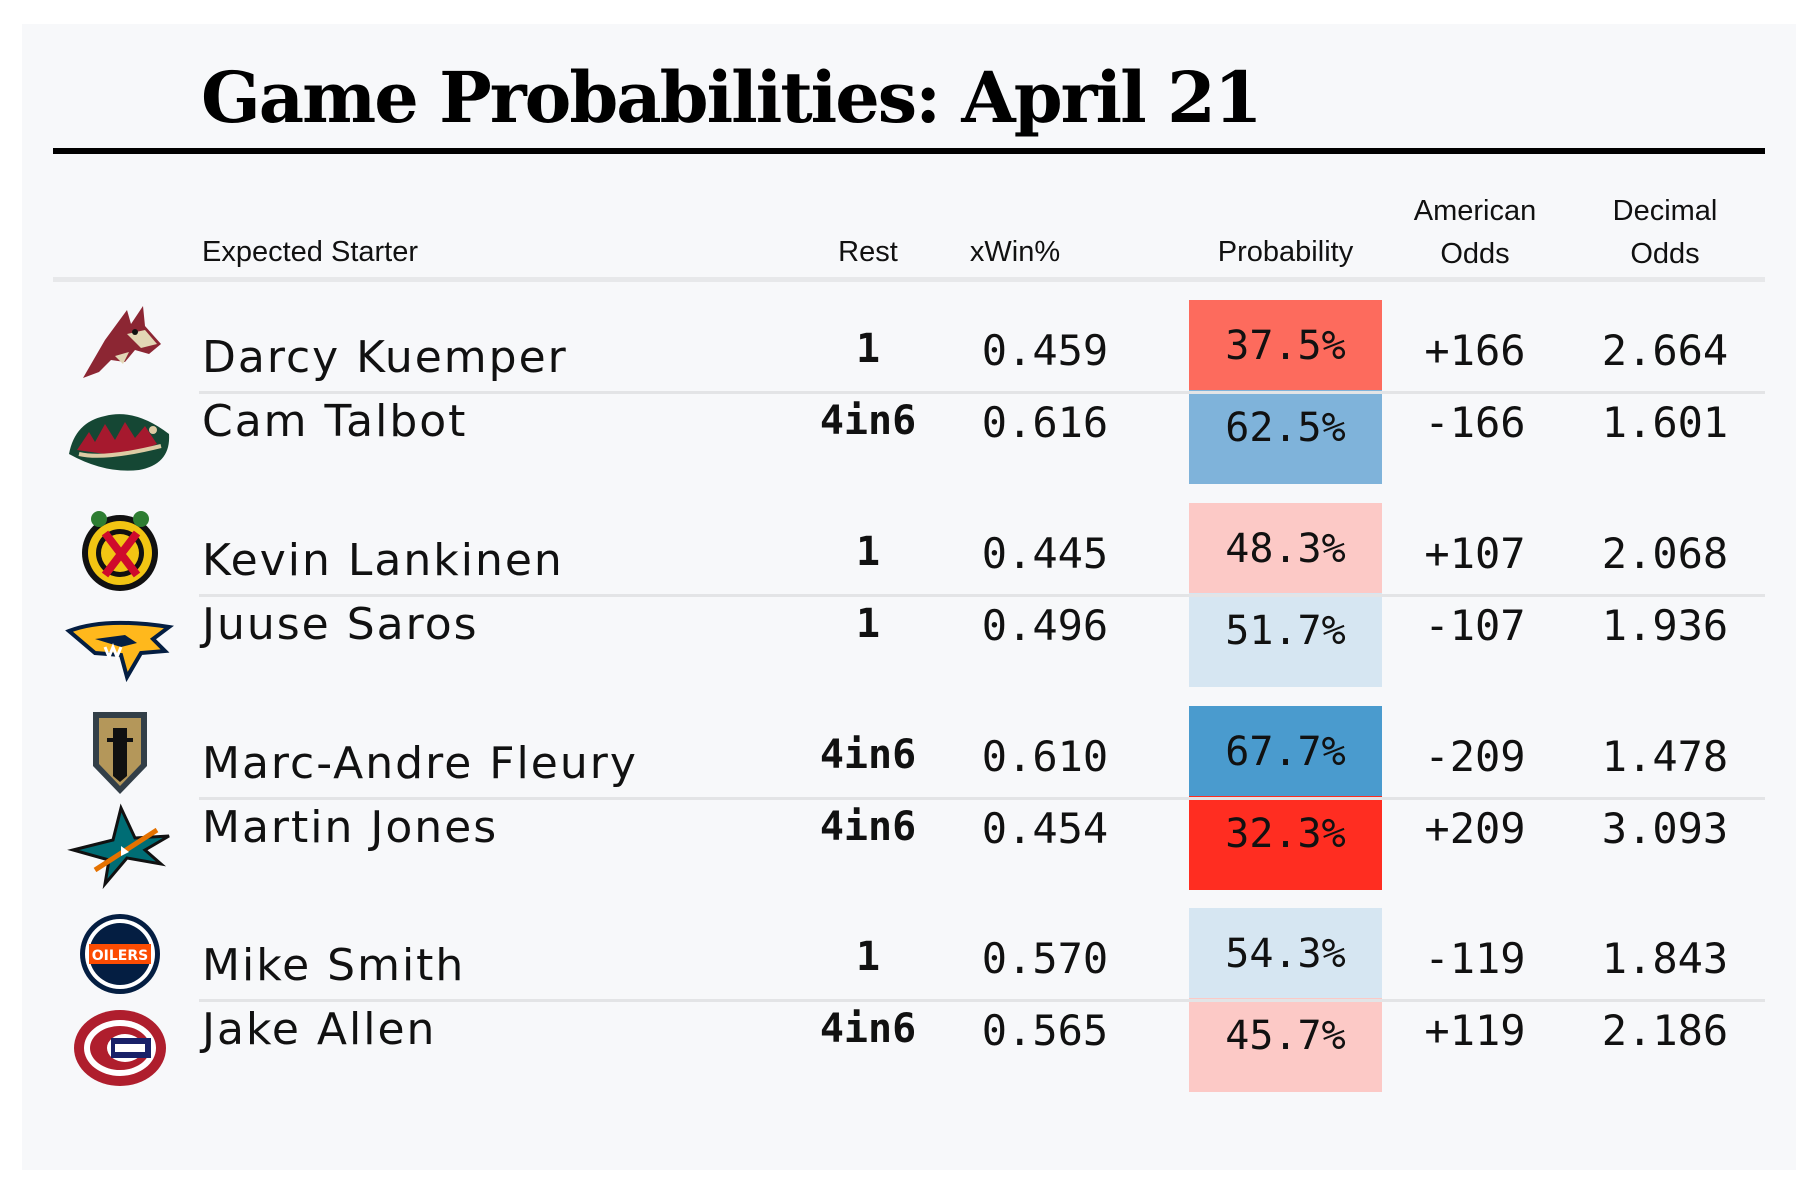 The height and width of the screenshot is (1188, 1810). Describe the element at coordinates (1475, 254) in the screenshot. I see `header-american-line2: Odds` at that location.